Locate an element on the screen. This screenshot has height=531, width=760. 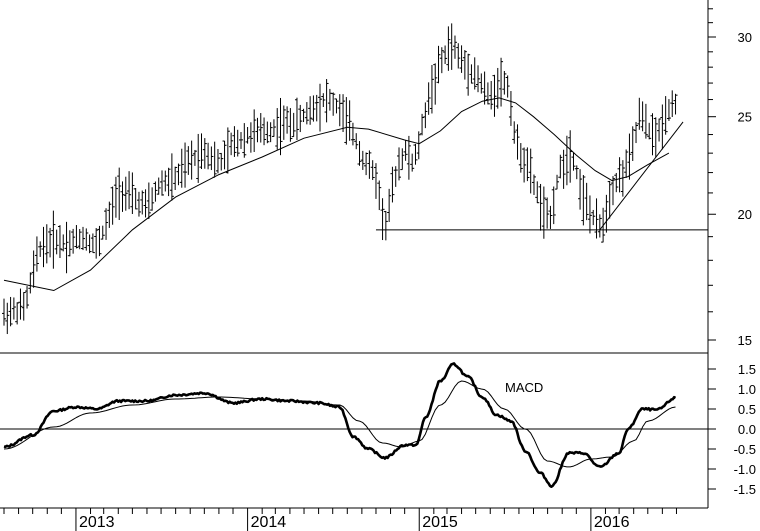
macd-y-tick-label: 0.5 is located at coordinates (747, 409).